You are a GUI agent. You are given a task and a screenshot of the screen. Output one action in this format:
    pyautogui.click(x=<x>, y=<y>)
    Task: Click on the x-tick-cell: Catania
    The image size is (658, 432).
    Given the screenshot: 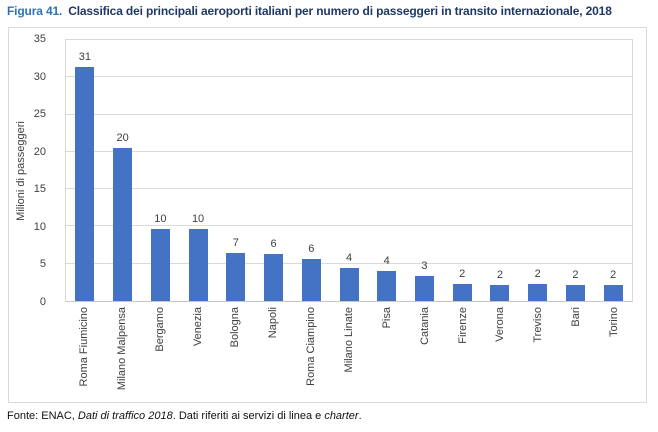 What is the action you would take?
    pyautogui.click(x=425, y=353)
    